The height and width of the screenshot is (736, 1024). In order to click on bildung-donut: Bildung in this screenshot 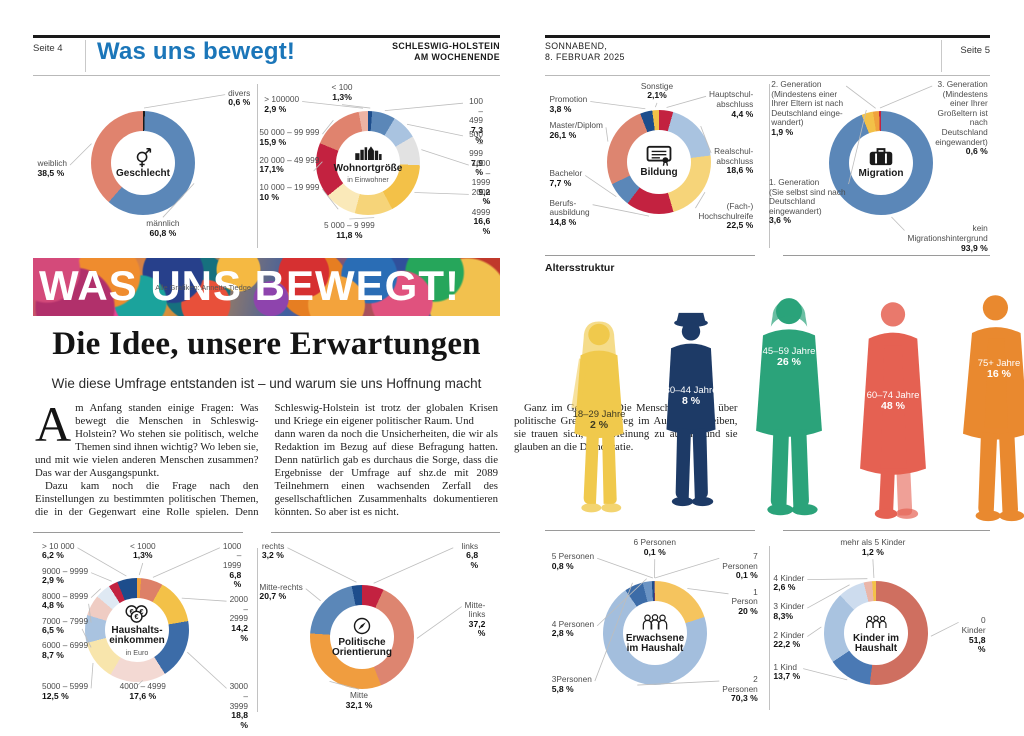, I will do `click(659, 162)`.